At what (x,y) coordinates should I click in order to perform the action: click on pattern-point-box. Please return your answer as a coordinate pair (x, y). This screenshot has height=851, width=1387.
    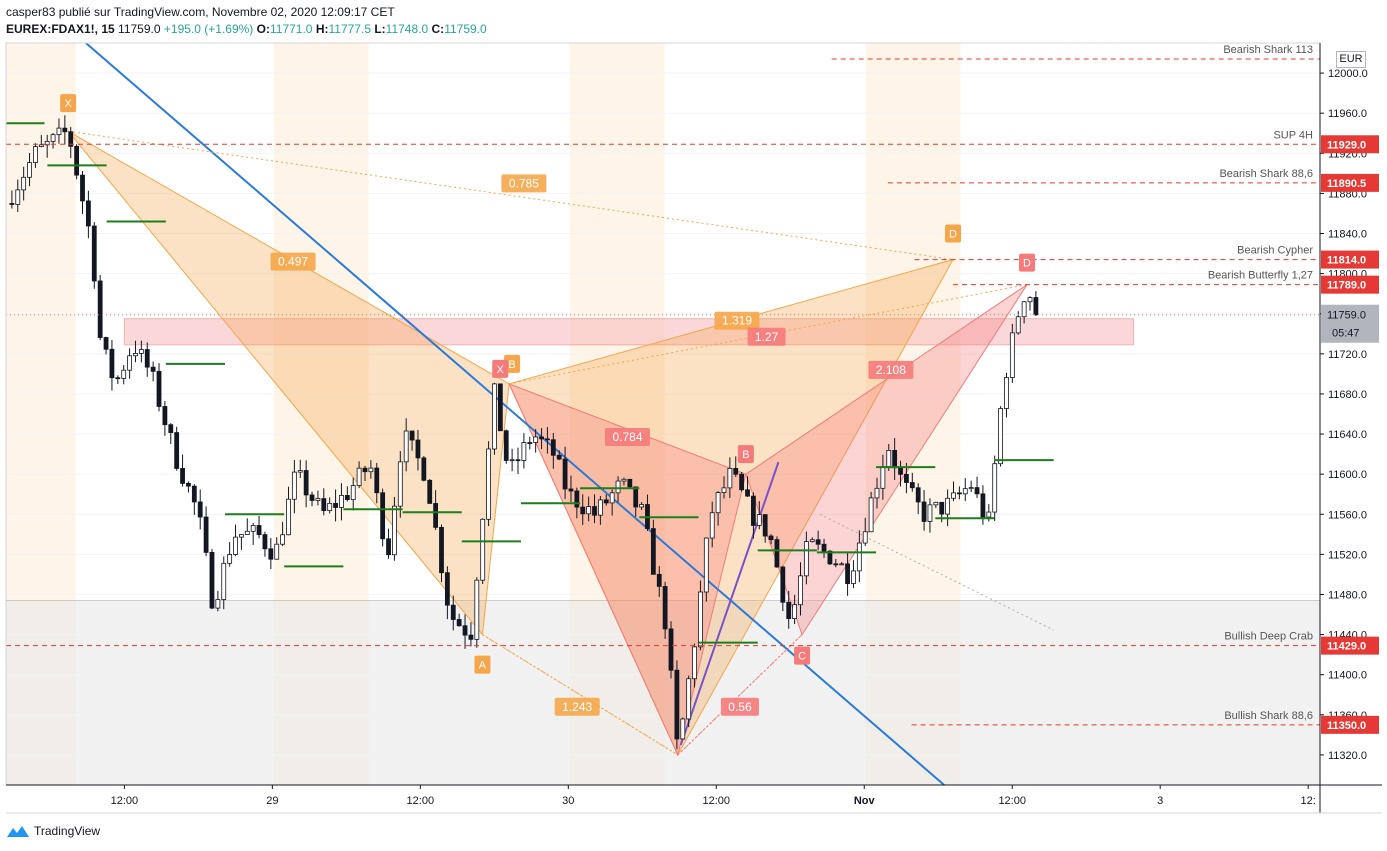
    Looking at the image, I should click on (953, 233).